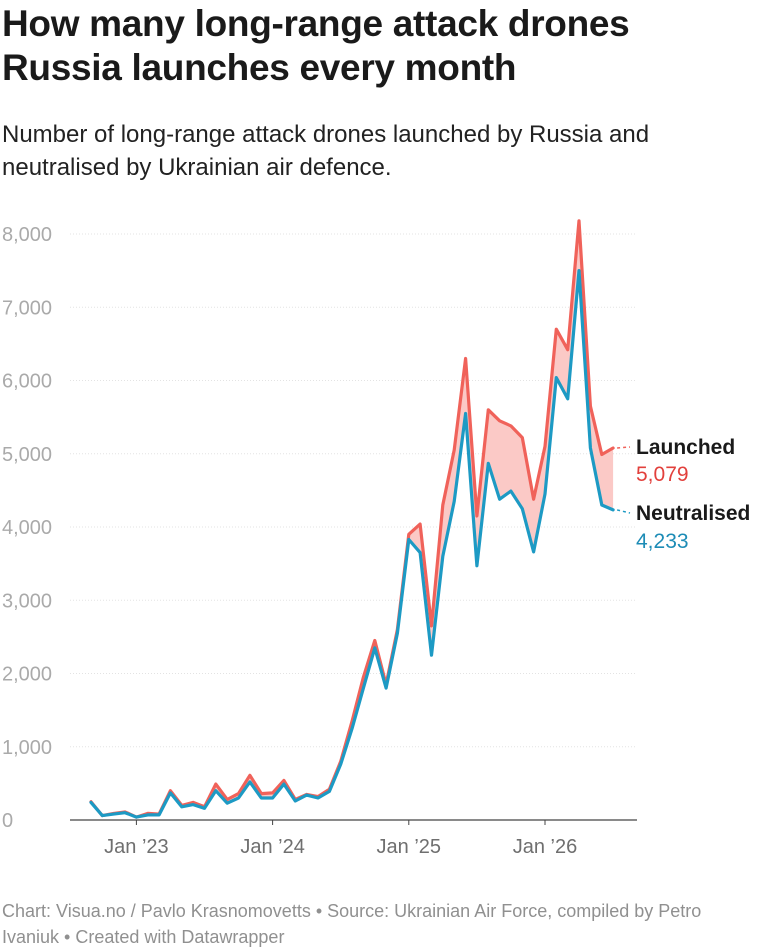 The width and height of the screenshot is (760, 952). I want to click on end-labels: Launched 5,079 Neutralised 4,233, so click(683, 494).